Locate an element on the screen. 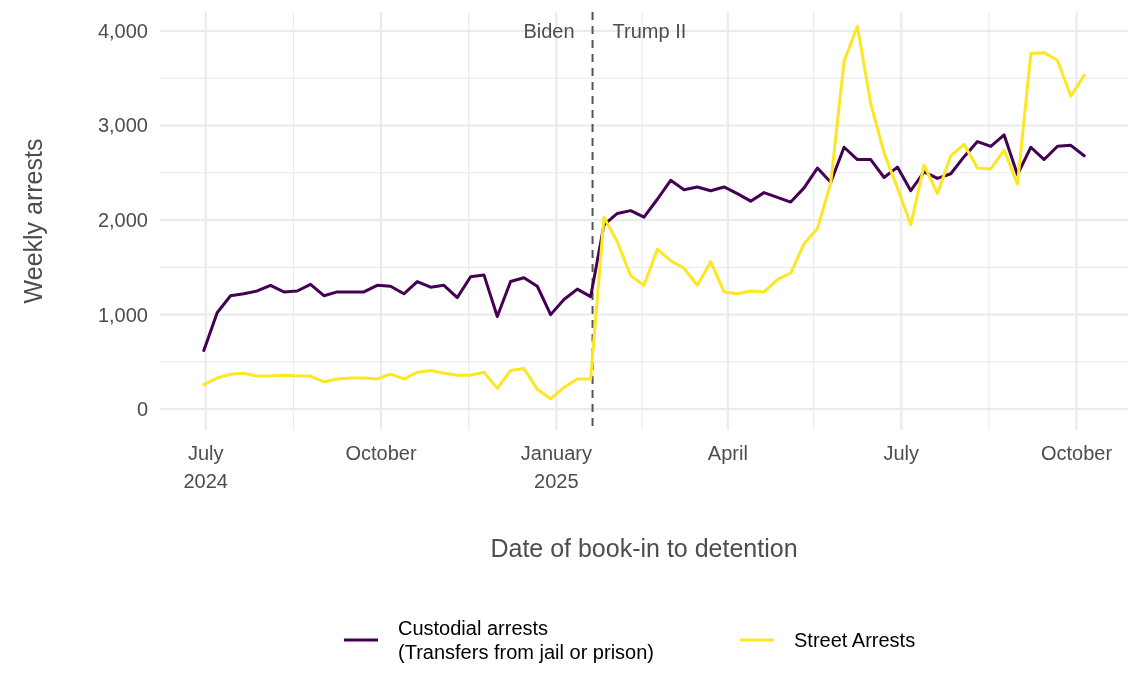 The image size is (1133, 673). y-tick-label: 3,000 is located at coordinates (122, 125).